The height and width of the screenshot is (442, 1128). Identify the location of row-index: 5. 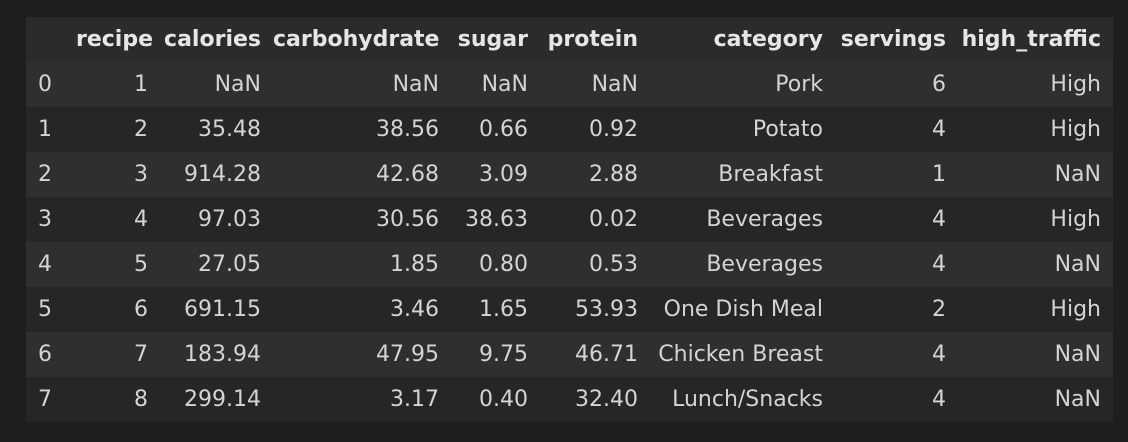
(51, 309).